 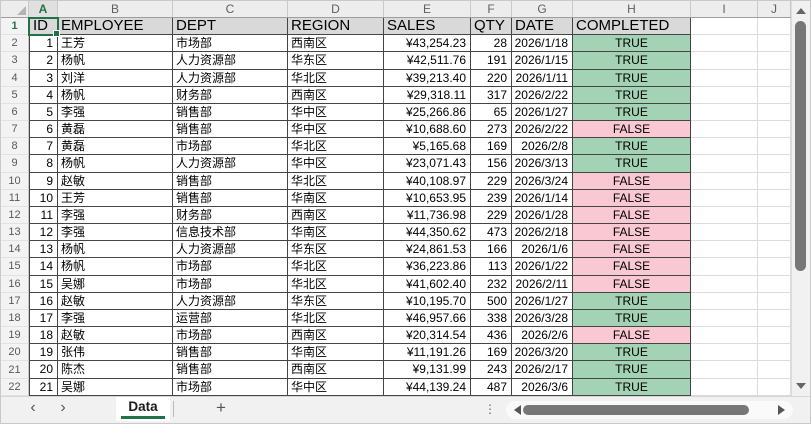 What do you see at coordinates (491, 215) in the screenshot?
I see `cell-F12: 229` at bounding box center [491, 215].